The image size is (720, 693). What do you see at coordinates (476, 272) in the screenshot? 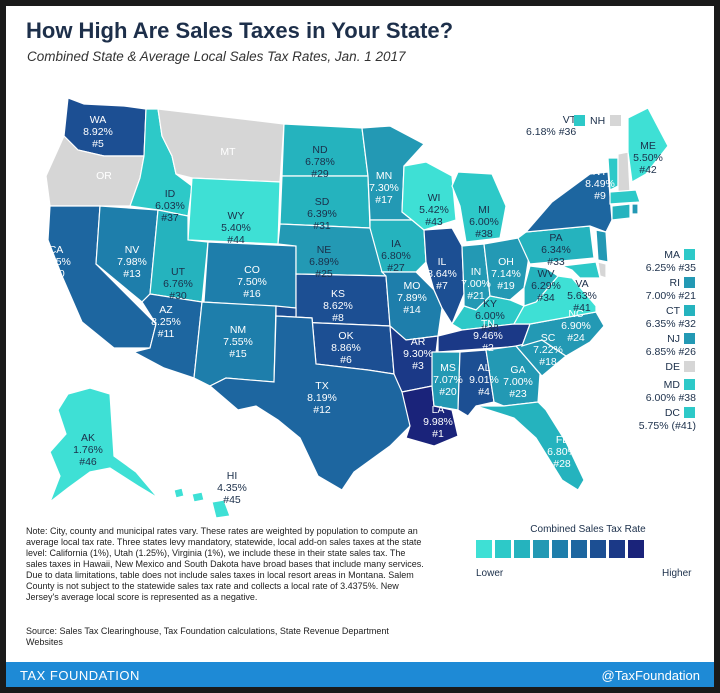
I see `state-abbr: IN` at bounding box center [476, 272].